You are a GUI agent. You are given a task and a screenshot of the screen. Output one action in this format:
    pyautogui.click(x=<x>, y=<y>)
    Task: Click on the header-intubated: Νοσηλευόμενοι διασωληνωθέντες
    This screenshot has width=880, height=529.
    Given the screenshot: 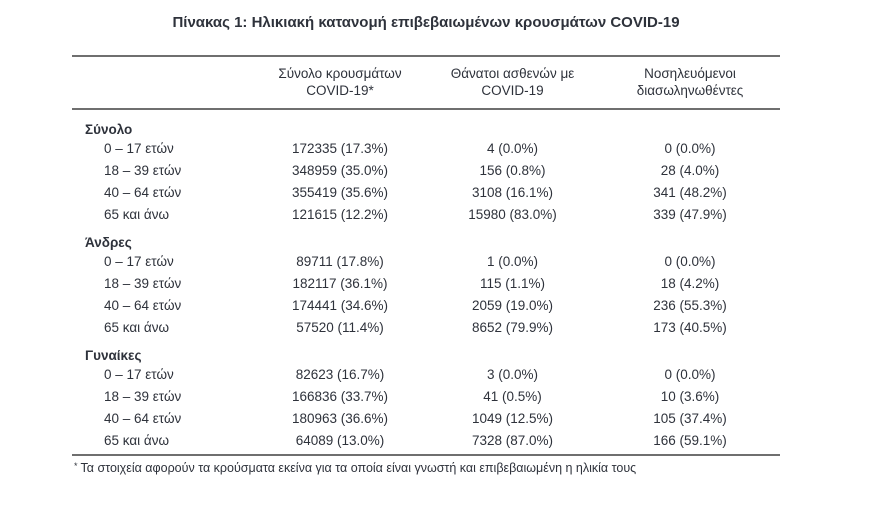 What is the action you would take?
    pyautogui.click(x=690, y=82)
    